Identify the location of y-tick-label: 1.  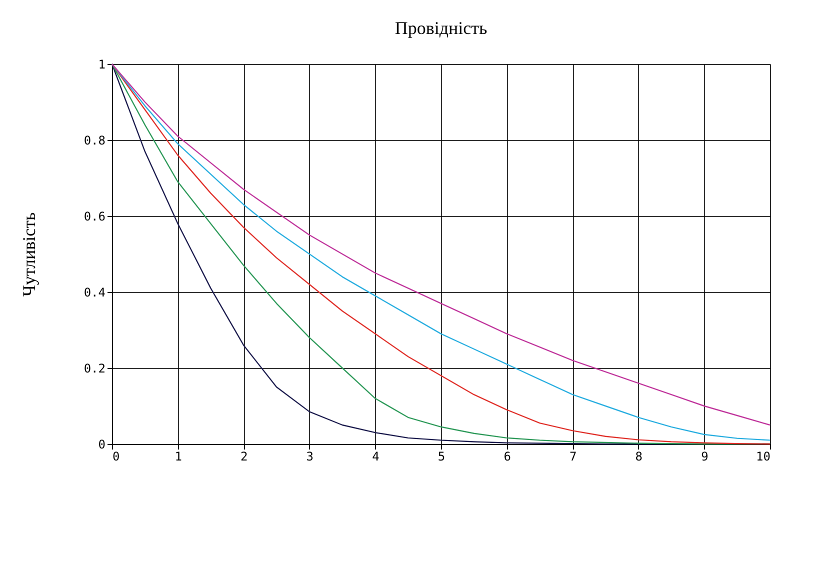
(102, 65).